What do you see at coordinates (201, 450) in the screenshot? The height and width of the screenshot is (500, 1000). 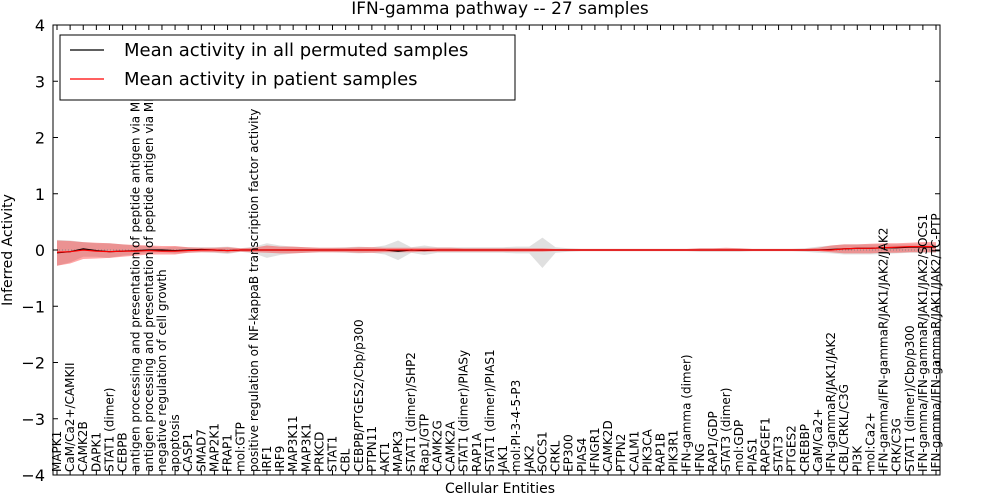 I see `x-tick-label: SMAD7` at bounding box center [201, 450].